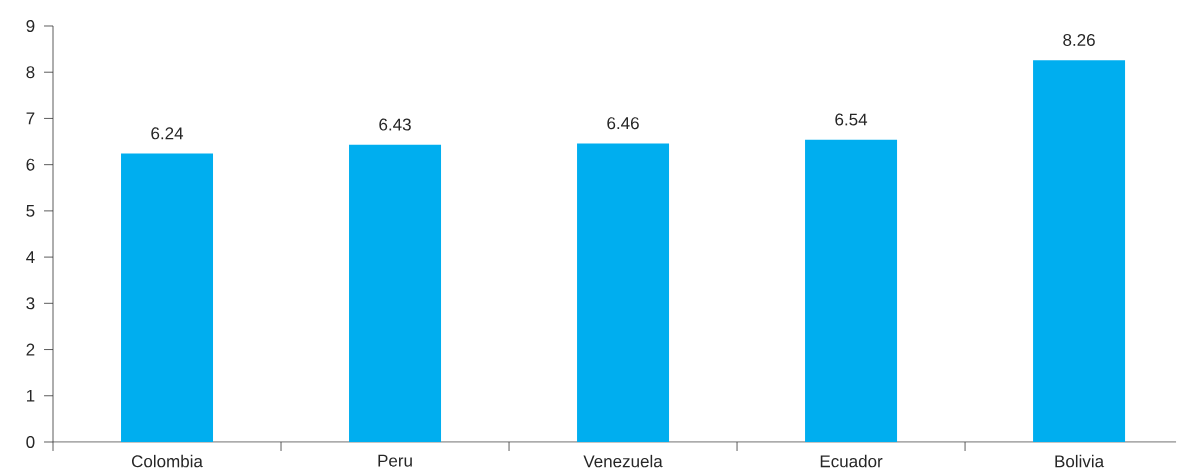 The image size is (1177, 473). I want to click on x-tick-label: Peru, so click(395, 460).